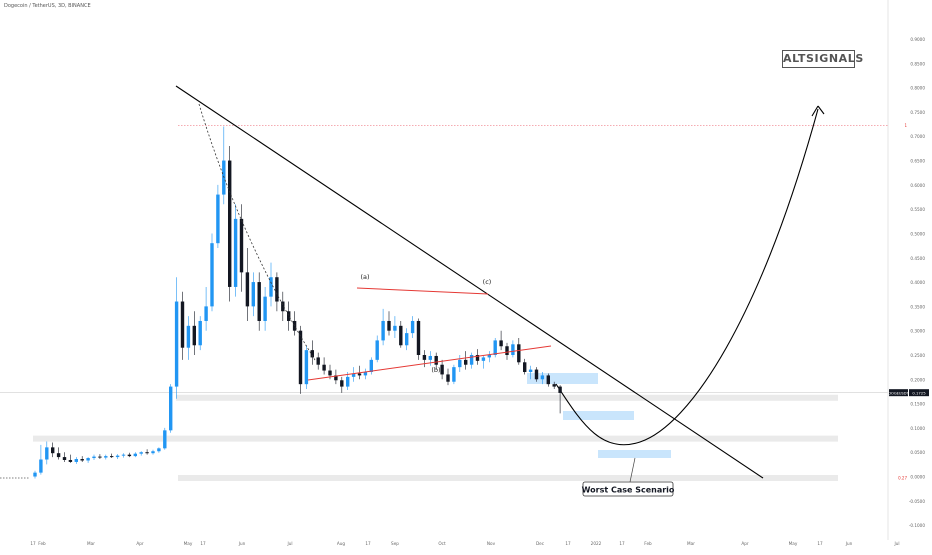  I want to click on callout-text: Worst Case Scenario, so click(628, 490).